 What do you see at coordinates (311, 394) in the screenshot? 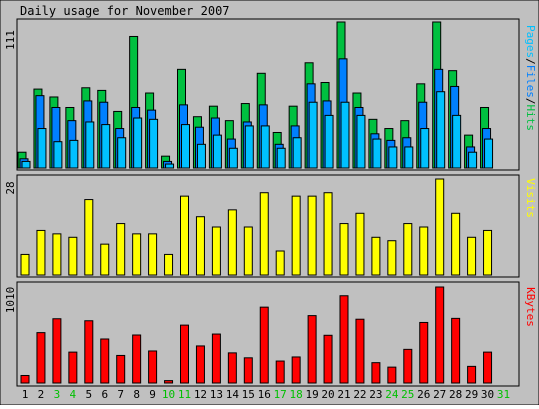
I see `day-label-19: 19` at bounding box center [311, 394].